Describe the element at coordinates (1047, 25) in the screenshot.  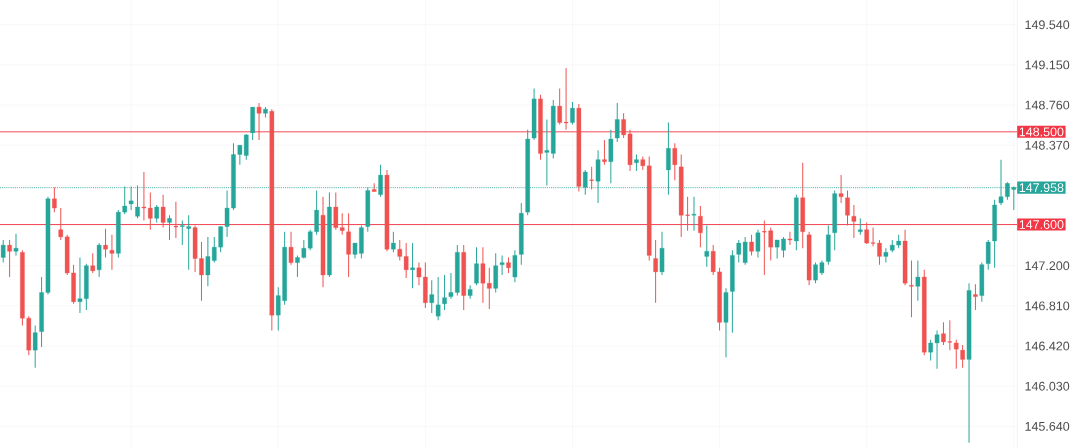
I see `y-tick-label: 149.540` at that location.